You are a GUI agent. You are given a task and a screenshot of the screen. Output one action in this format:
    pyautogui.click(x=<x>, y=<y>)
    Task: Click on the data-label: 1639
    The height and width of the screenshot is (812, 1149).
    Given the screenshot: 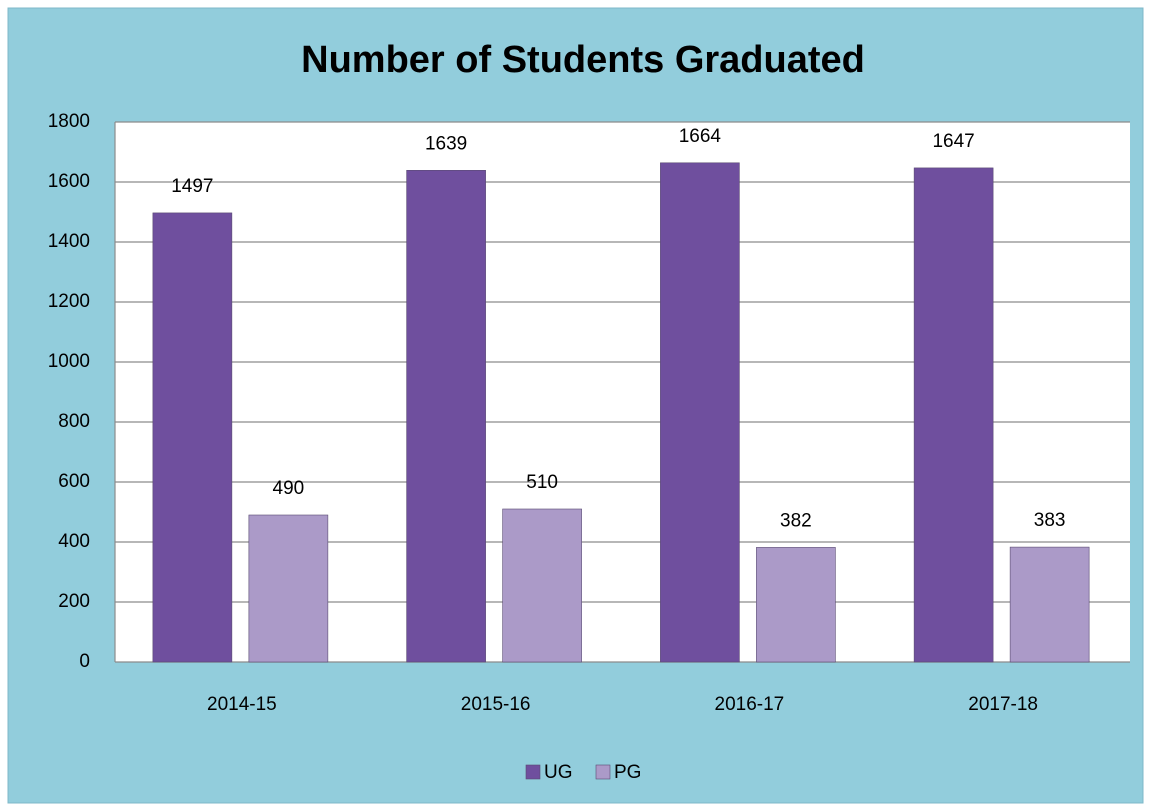 What is the action you would take?
    pyautogui.click(x=446, y=143)
    